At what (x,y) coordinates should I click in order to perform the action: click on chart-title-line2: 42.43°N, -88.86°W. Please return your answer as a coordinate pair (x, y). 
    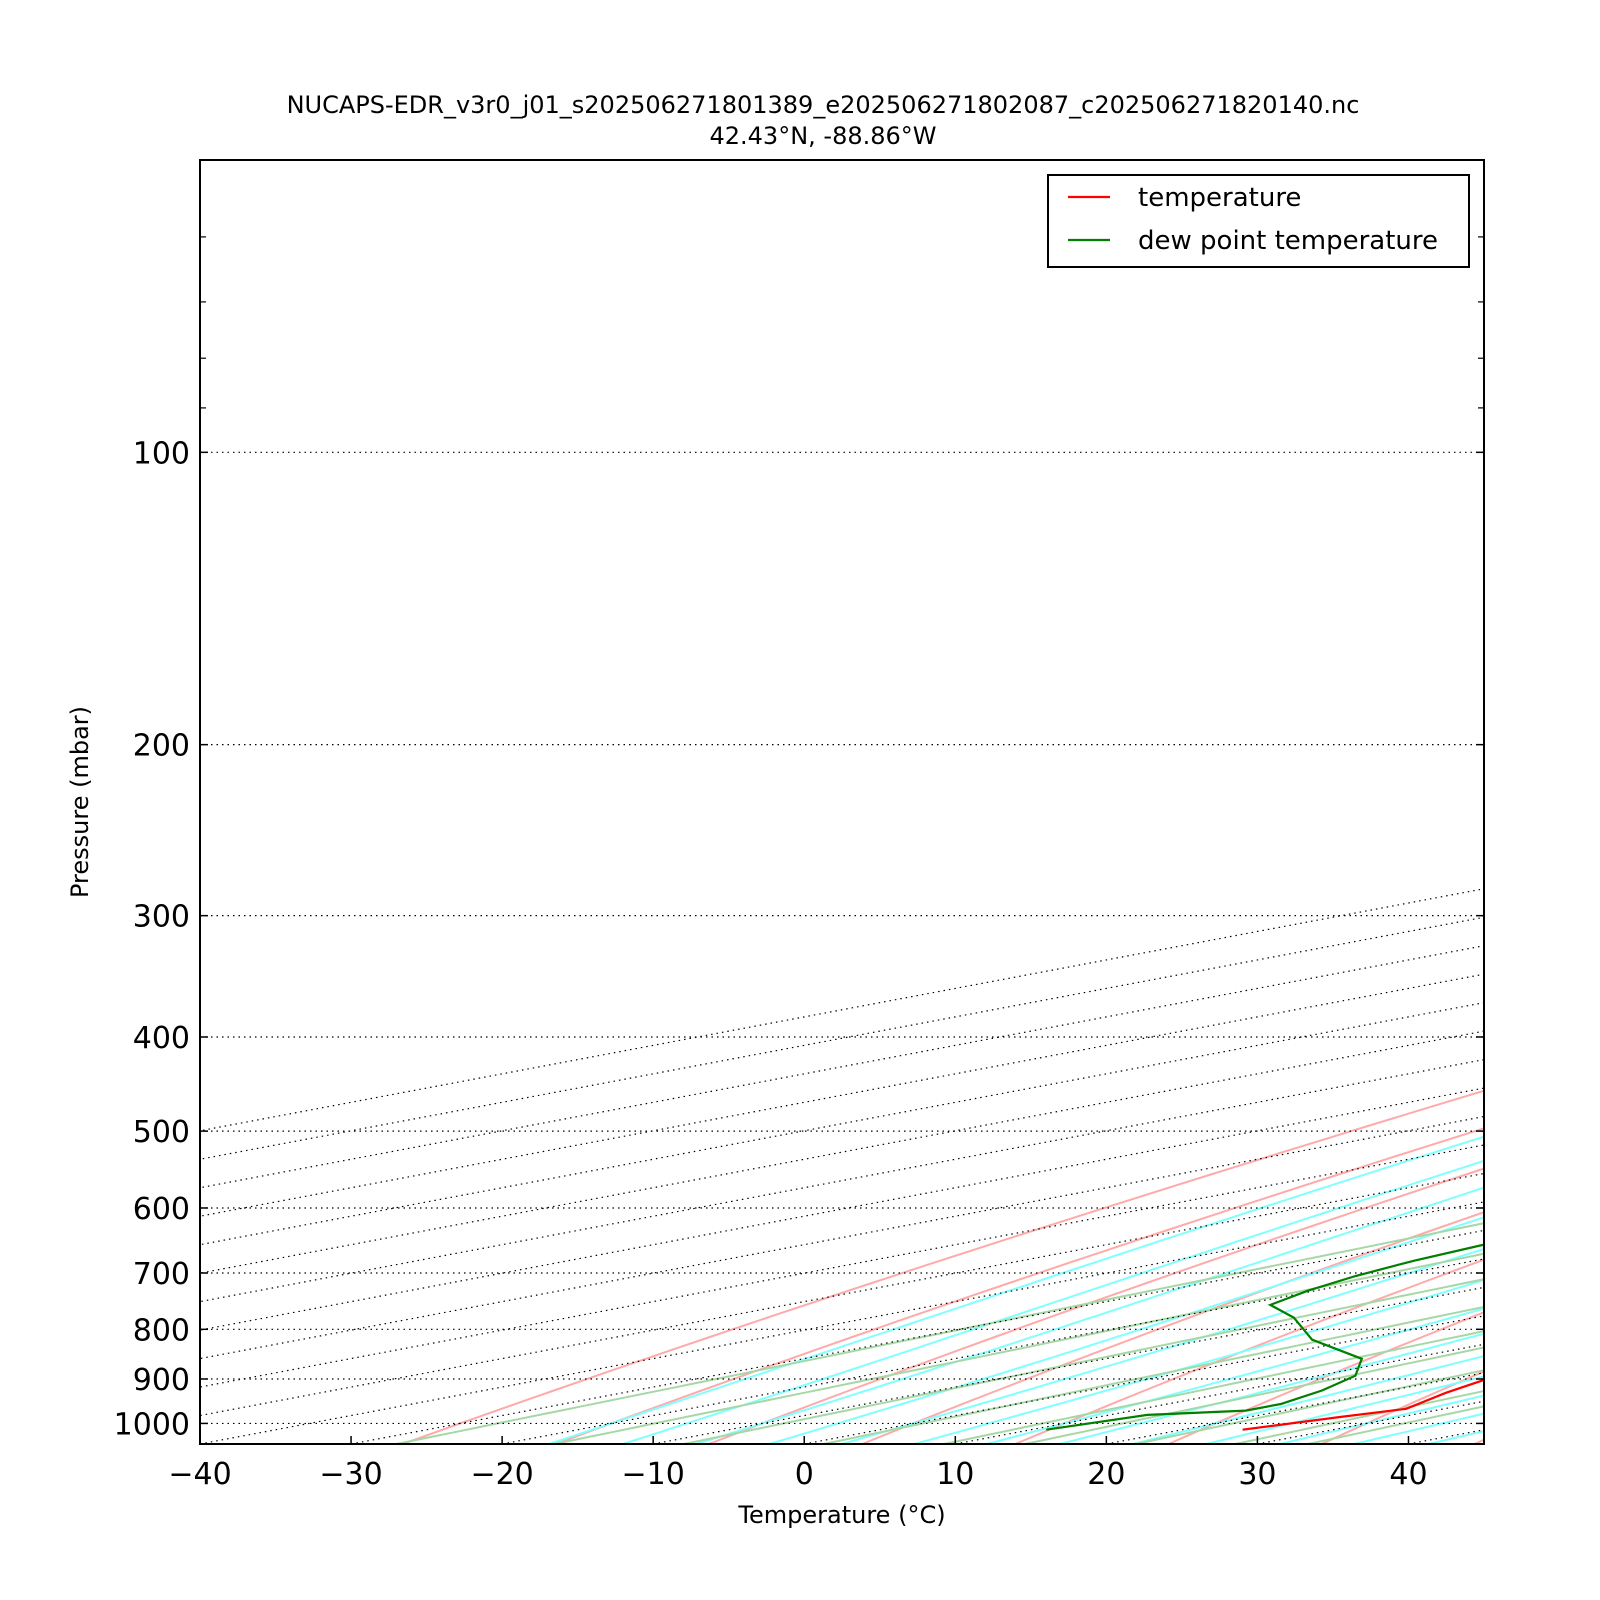
    Looking at the image, I should click on (822, 136).